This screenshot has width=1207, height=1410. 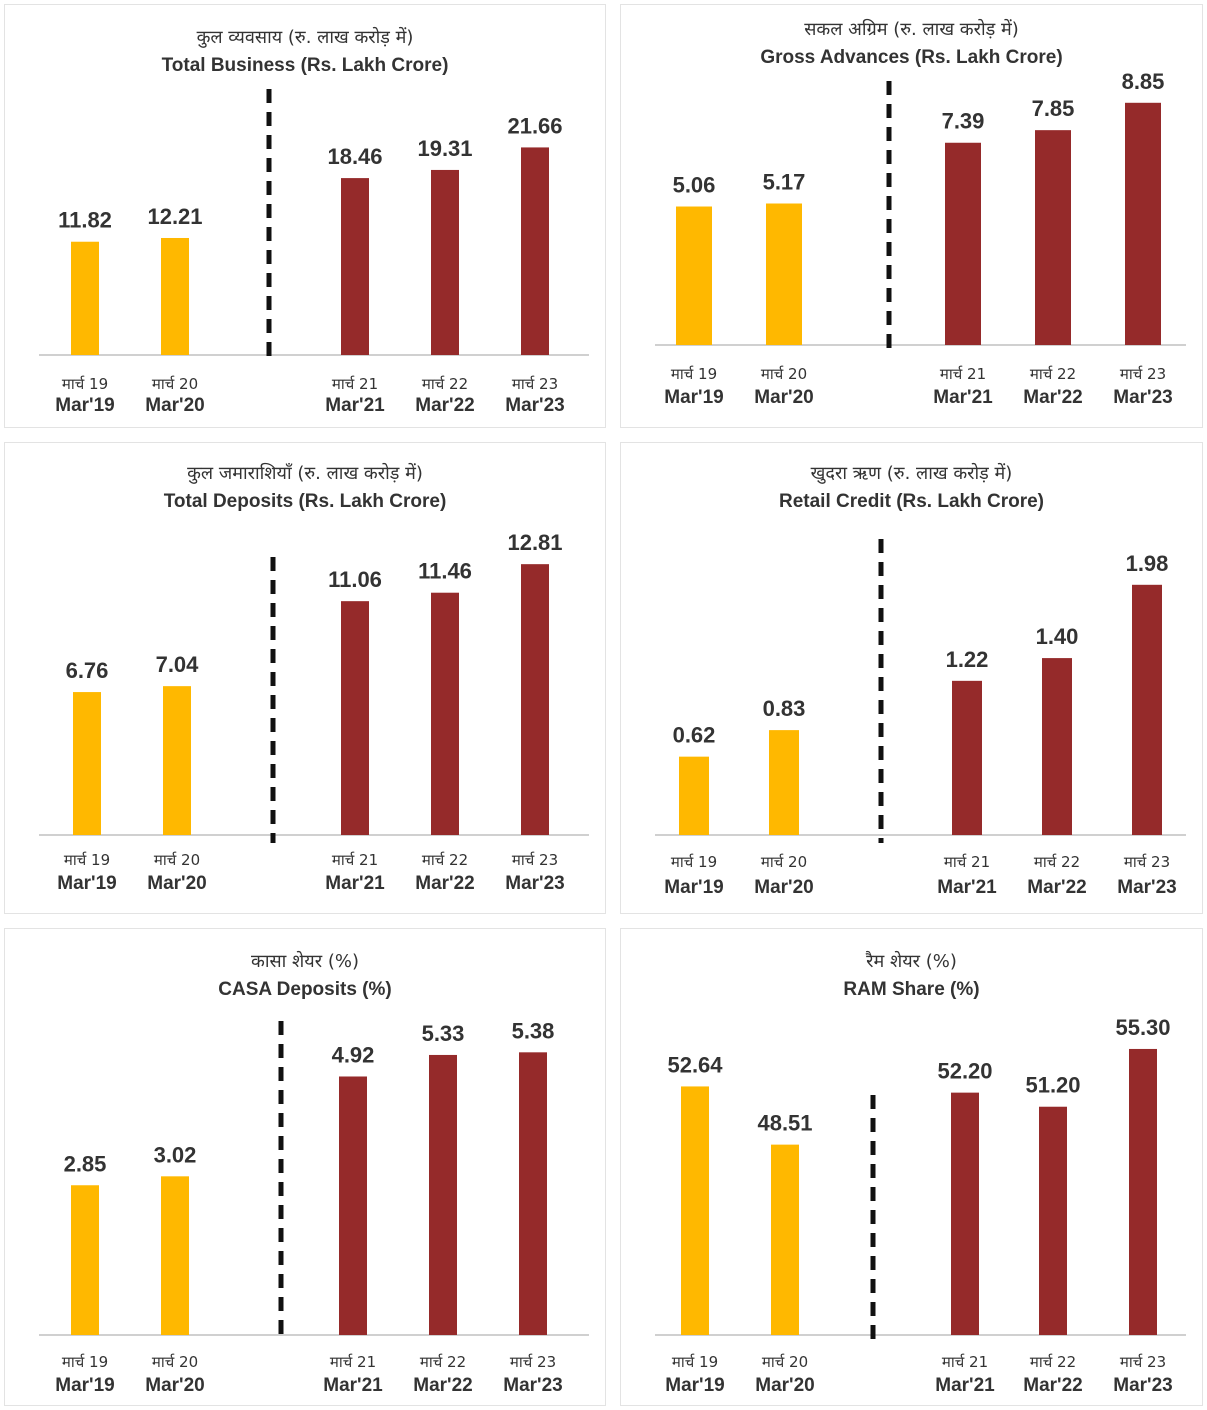 I want to click on data-label: 6.76, so click(x=87, y=670).